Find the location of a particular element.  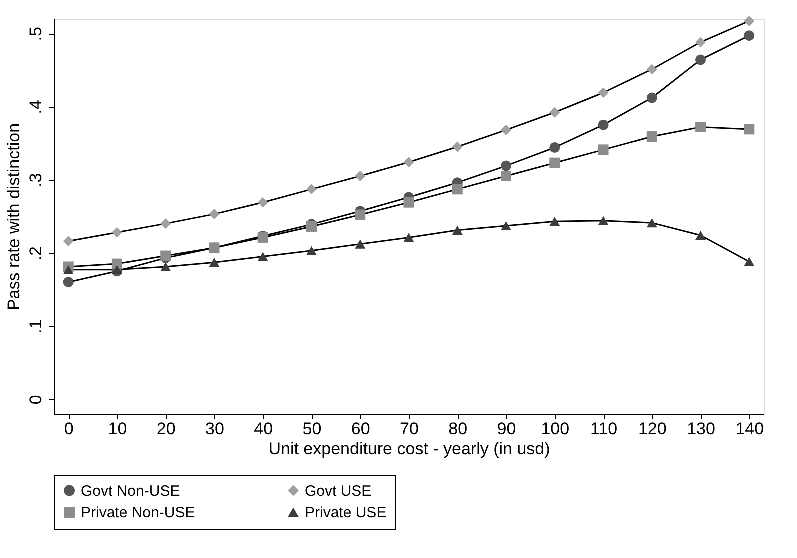

x-tick-label: 20 is located at coordinates (166, 429).